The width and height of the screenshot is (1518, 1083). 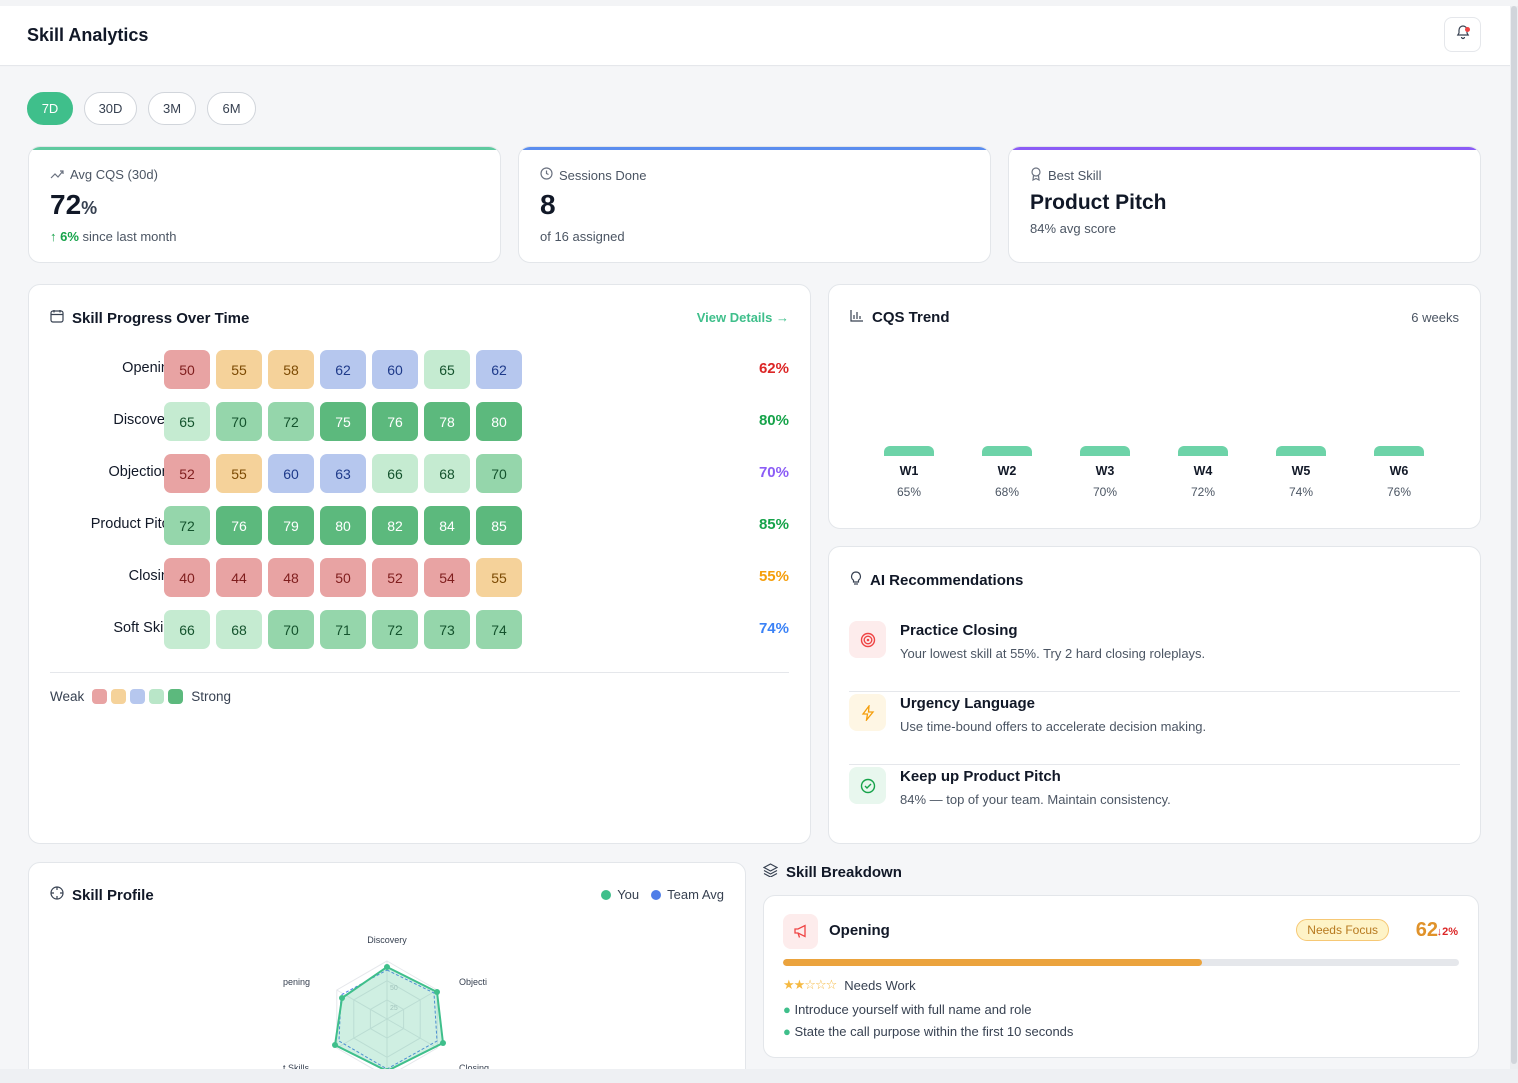 I want to click on heatmap-legend: Weak Strong, so click(x=140, y=696).